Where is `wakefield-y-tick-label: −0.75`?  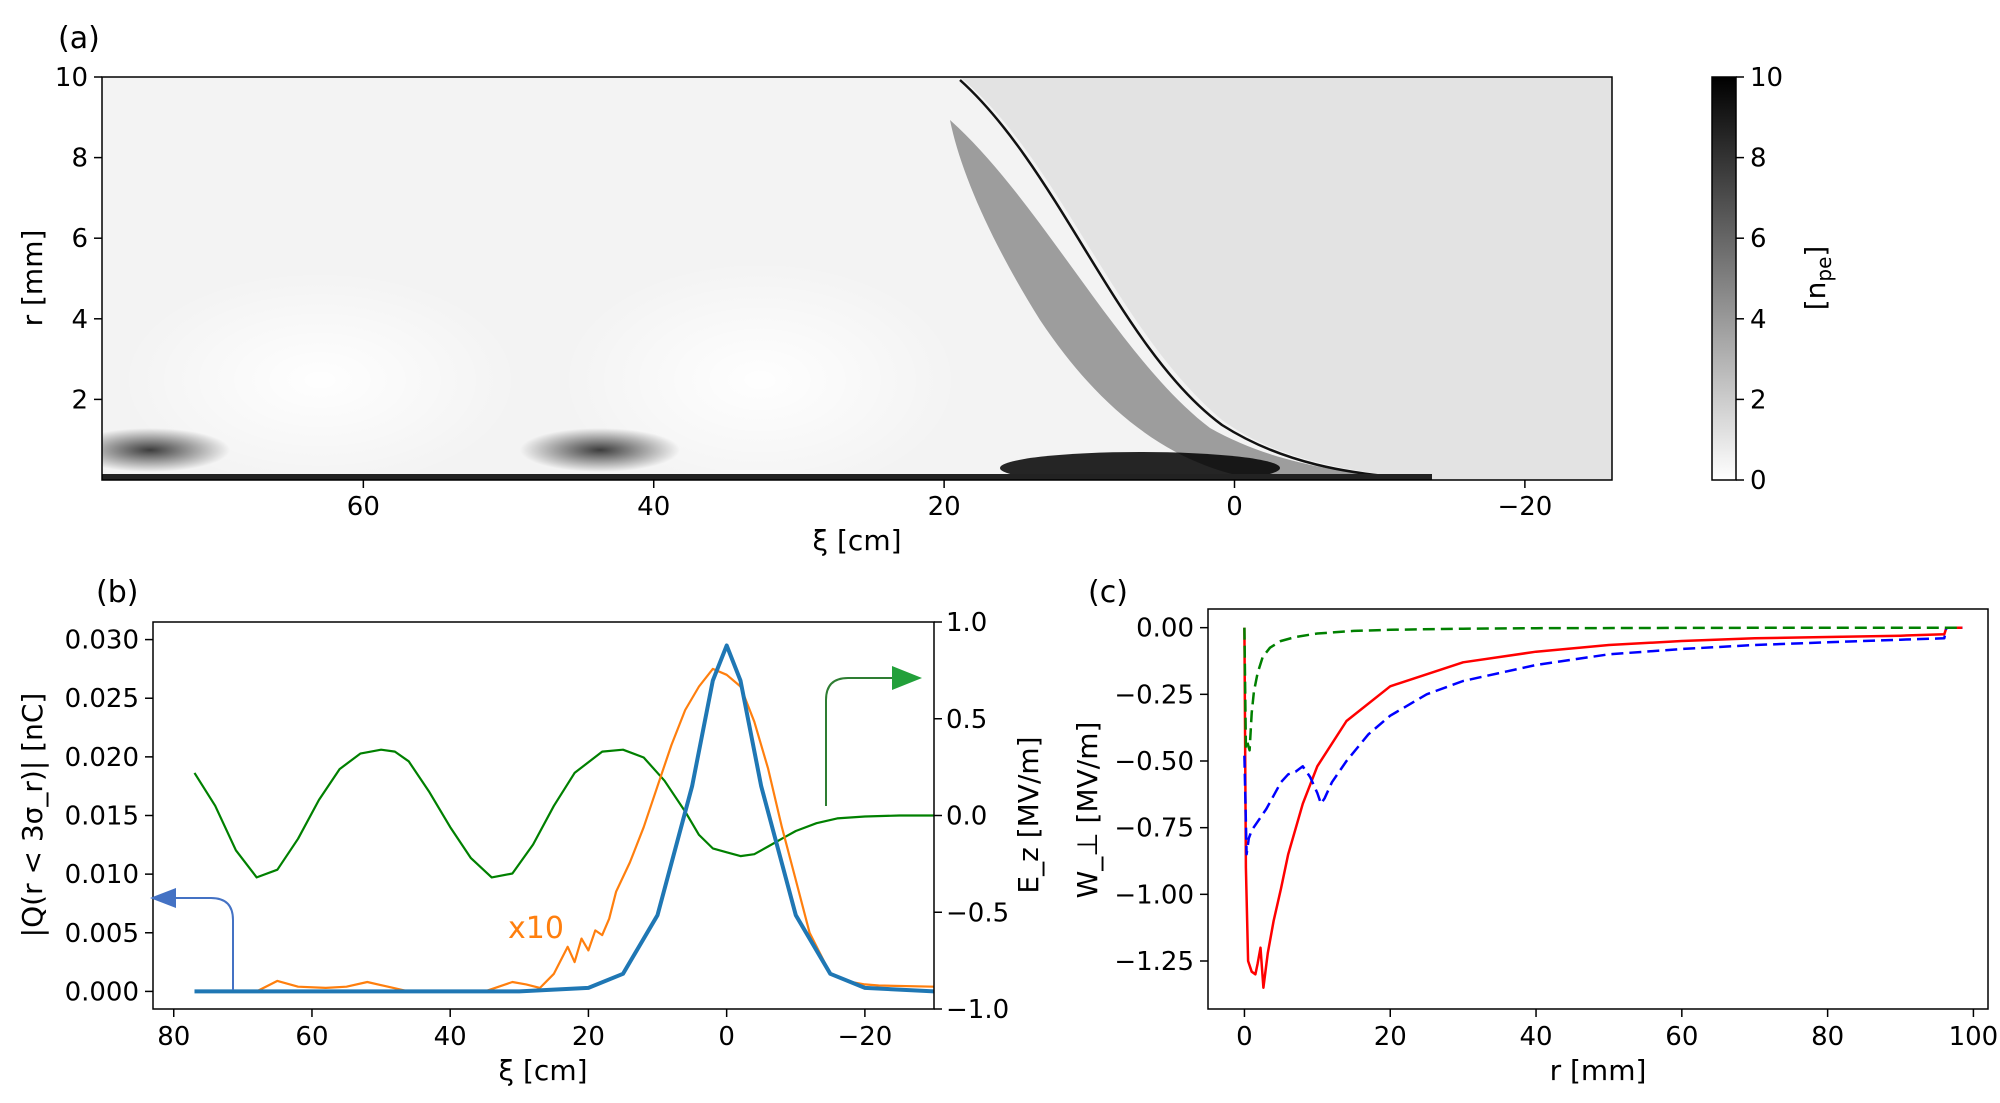
wakefield-y-tick-label: −0.75 is located at coordinates (1154, 829).